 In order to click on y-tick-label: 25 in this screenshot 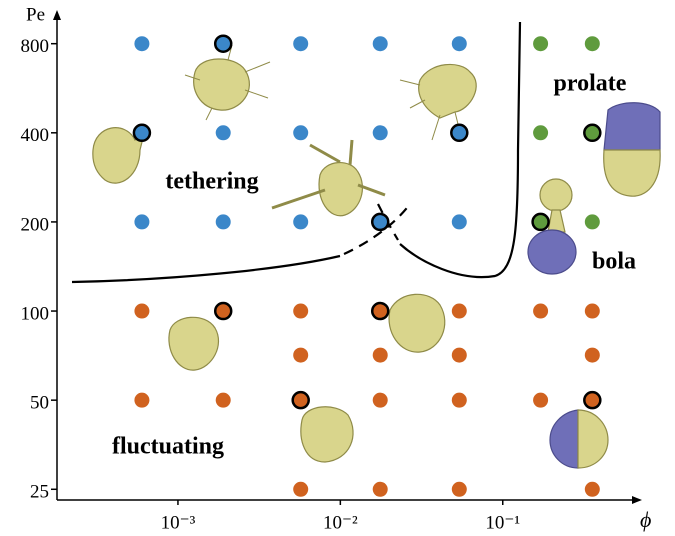, I will do `click(39, 492)`.